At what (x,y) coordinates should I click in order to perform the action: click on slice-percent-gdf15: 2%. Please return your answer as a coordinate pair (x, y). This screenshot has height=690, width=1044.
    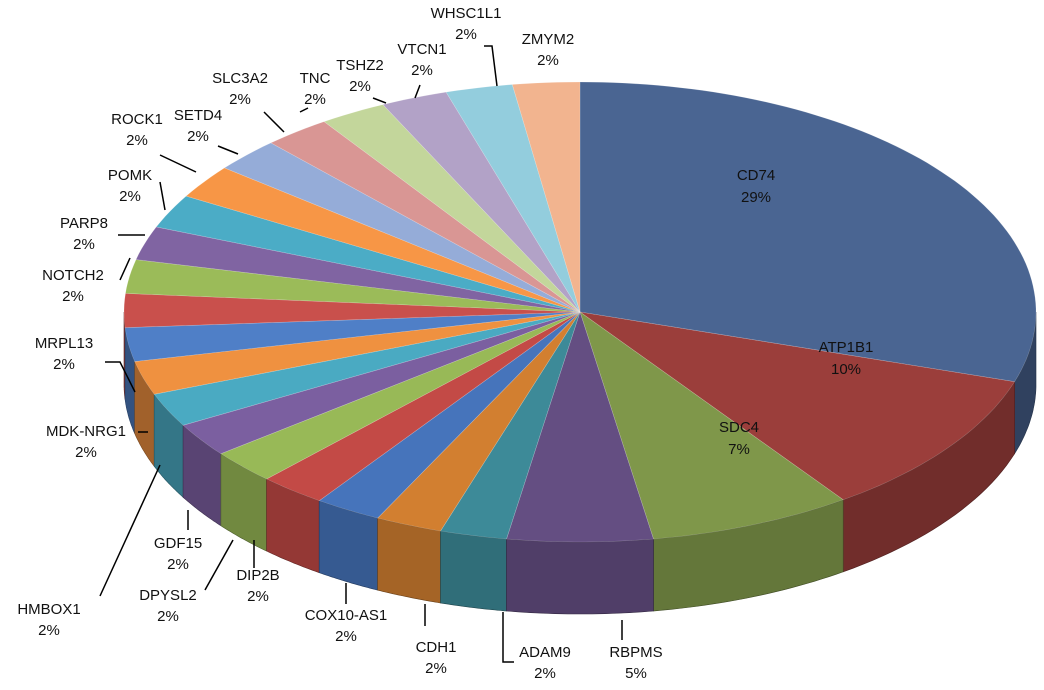
    Looking at the image, I should click on (178, 564).